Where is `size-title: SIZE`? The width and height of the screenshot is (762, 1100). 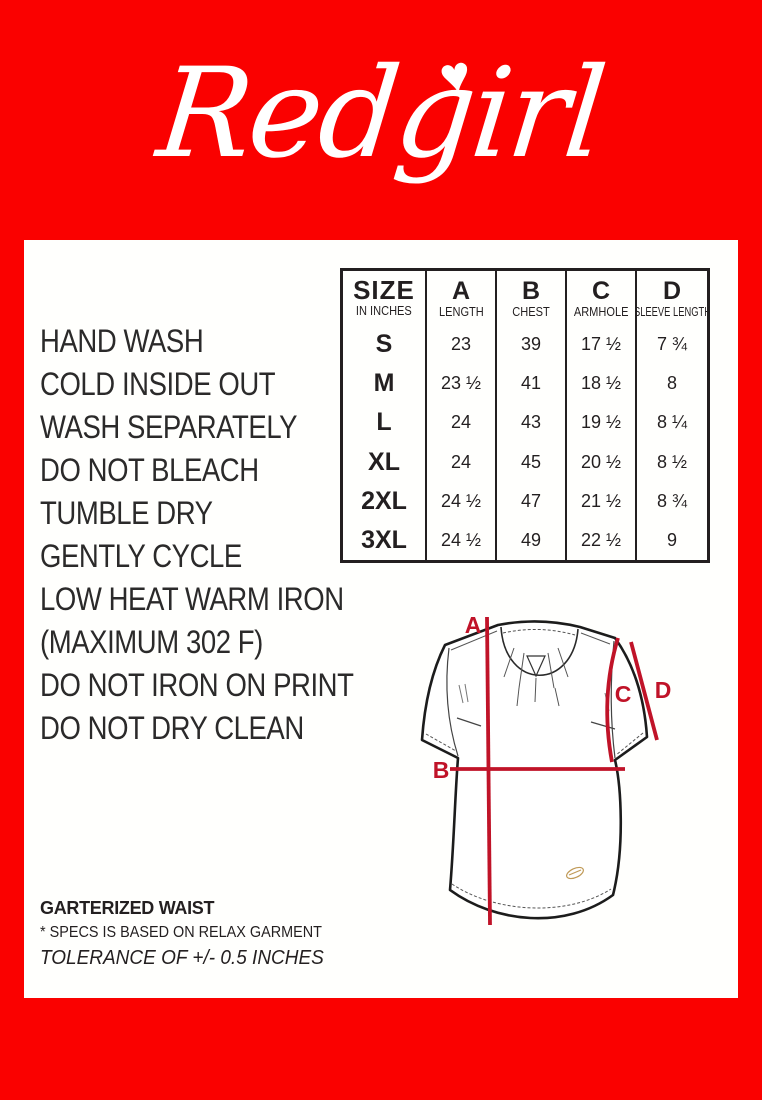
size-title: SIZE is located at coordinates (384, 290).